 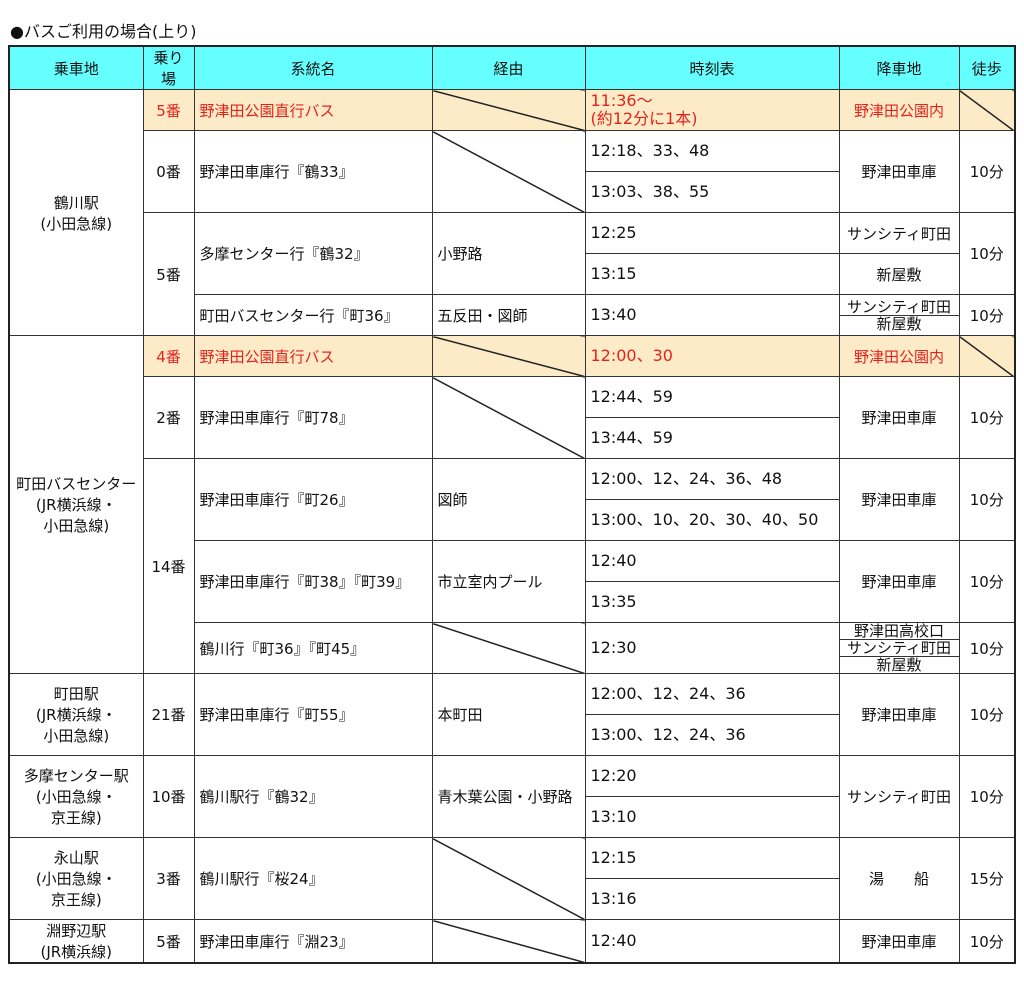 What do you see at coordinates (76, 878) in the screenshot?
I see `station-name: 永山駅 (小田急線・ 京王線)` at bounding box center [76, 878].